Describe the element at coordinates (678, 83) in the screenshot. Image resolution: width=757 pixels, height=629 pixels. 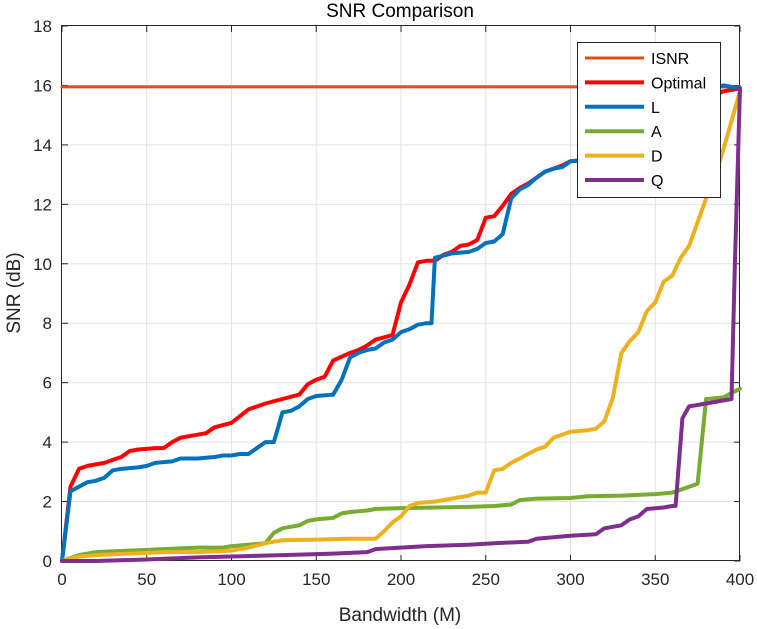
I see `legend-label: Optimal` at that location.